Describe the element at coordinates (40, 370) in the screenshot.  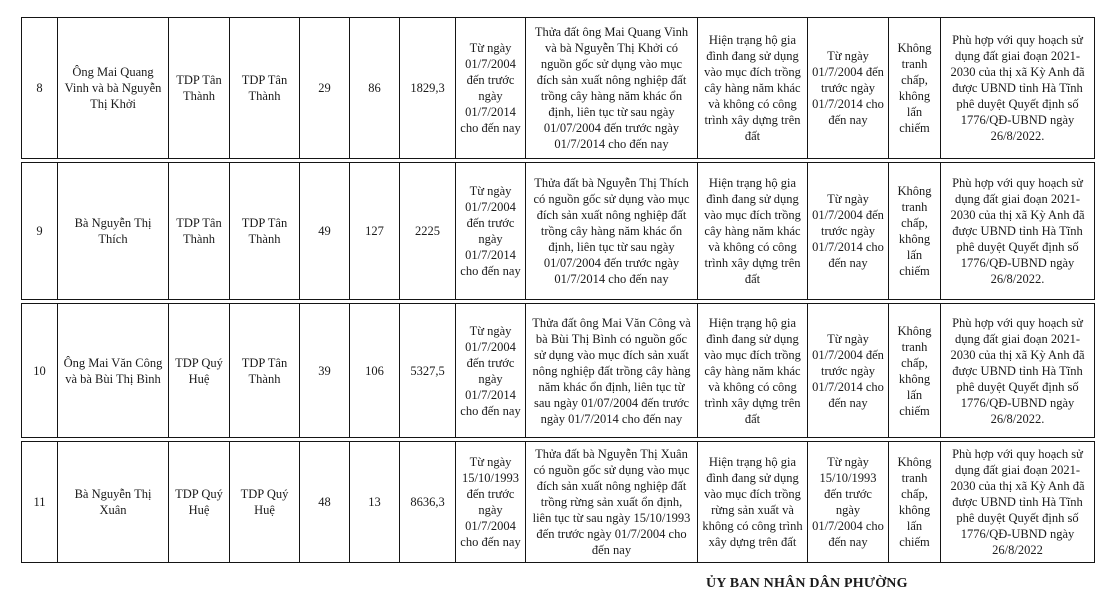
I see `table-cell: 10` at that location.